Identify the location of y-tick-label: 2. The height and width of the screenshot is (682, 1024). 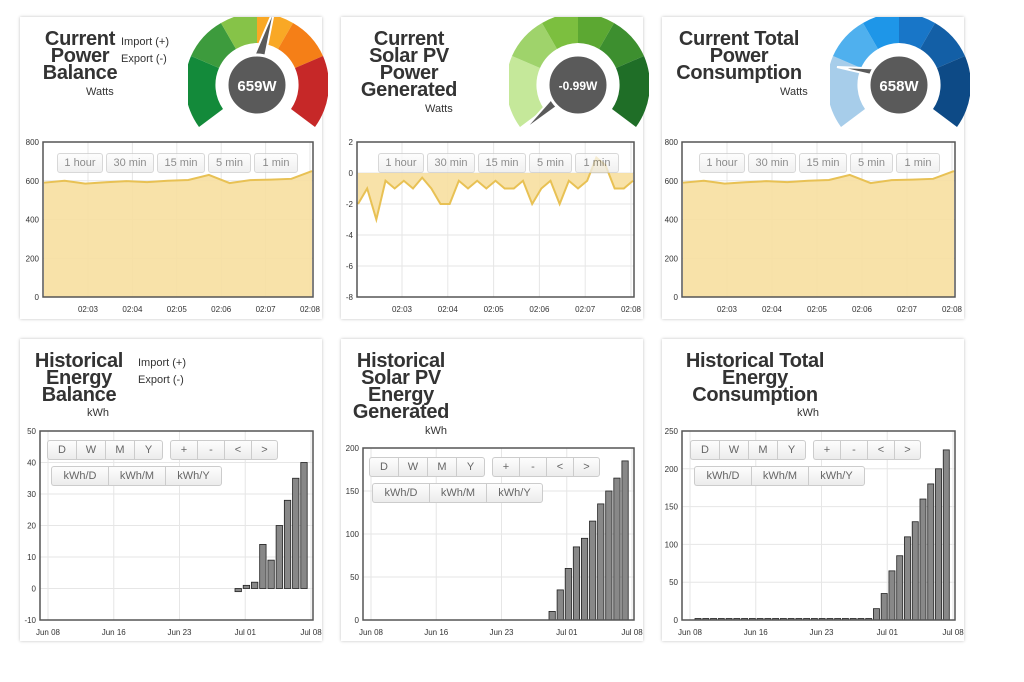
(351, 142).